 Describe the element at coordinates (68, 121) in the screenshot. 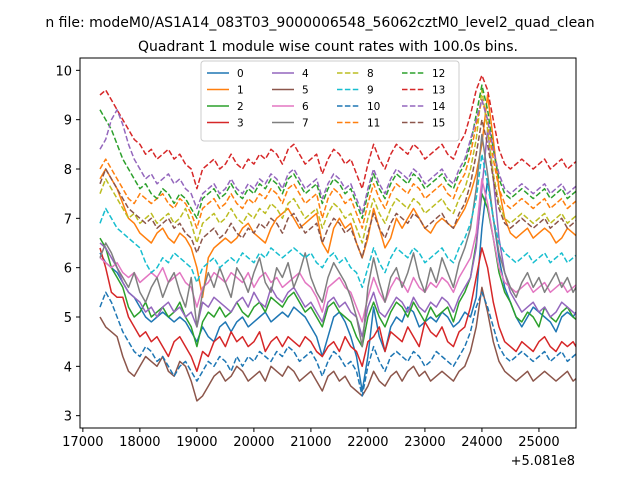

I see `y-tick-label: 9` at that location.